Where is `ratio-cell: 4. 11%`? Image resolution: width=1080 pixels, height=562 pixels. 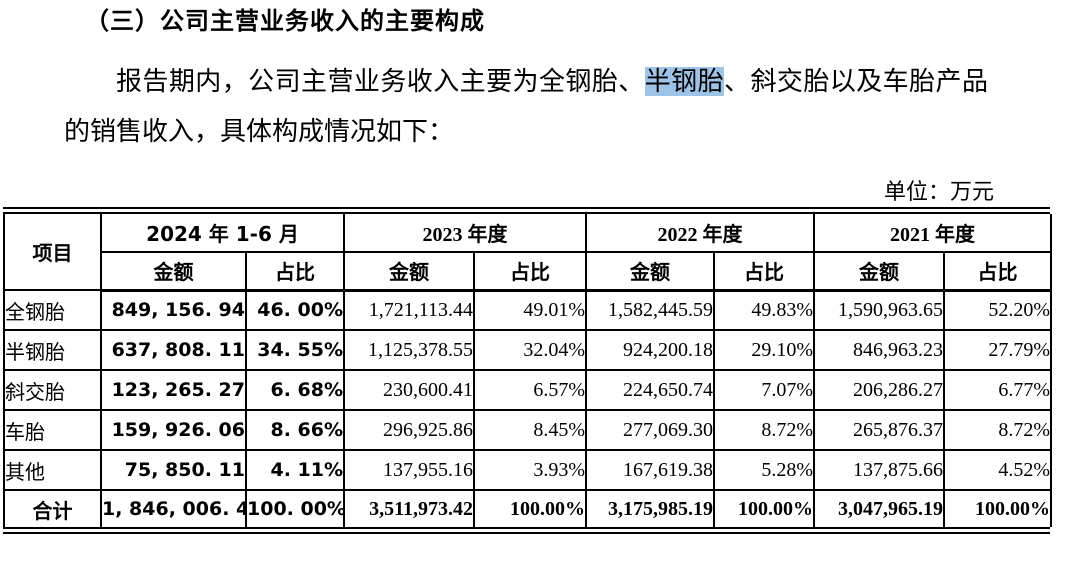
ratio-cell: 4. 11% is located at coordinates (295, 470).